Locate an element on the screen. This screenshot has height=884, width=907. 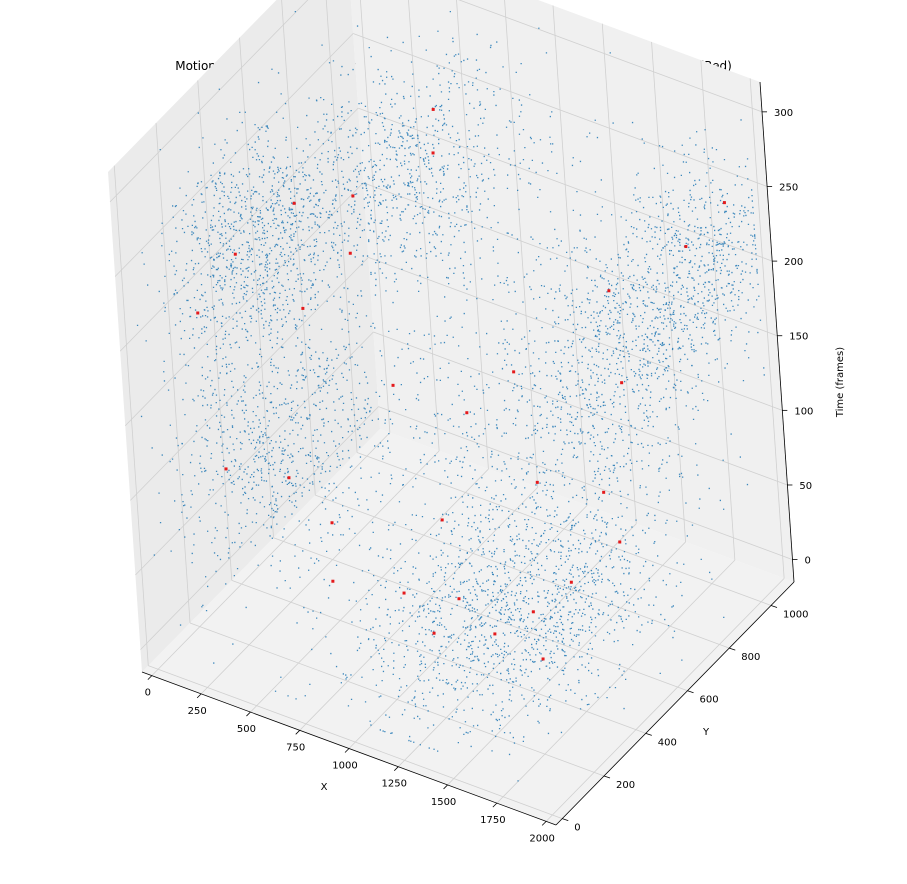
z-tick-label: 300 is located at coordinates (783, 113).